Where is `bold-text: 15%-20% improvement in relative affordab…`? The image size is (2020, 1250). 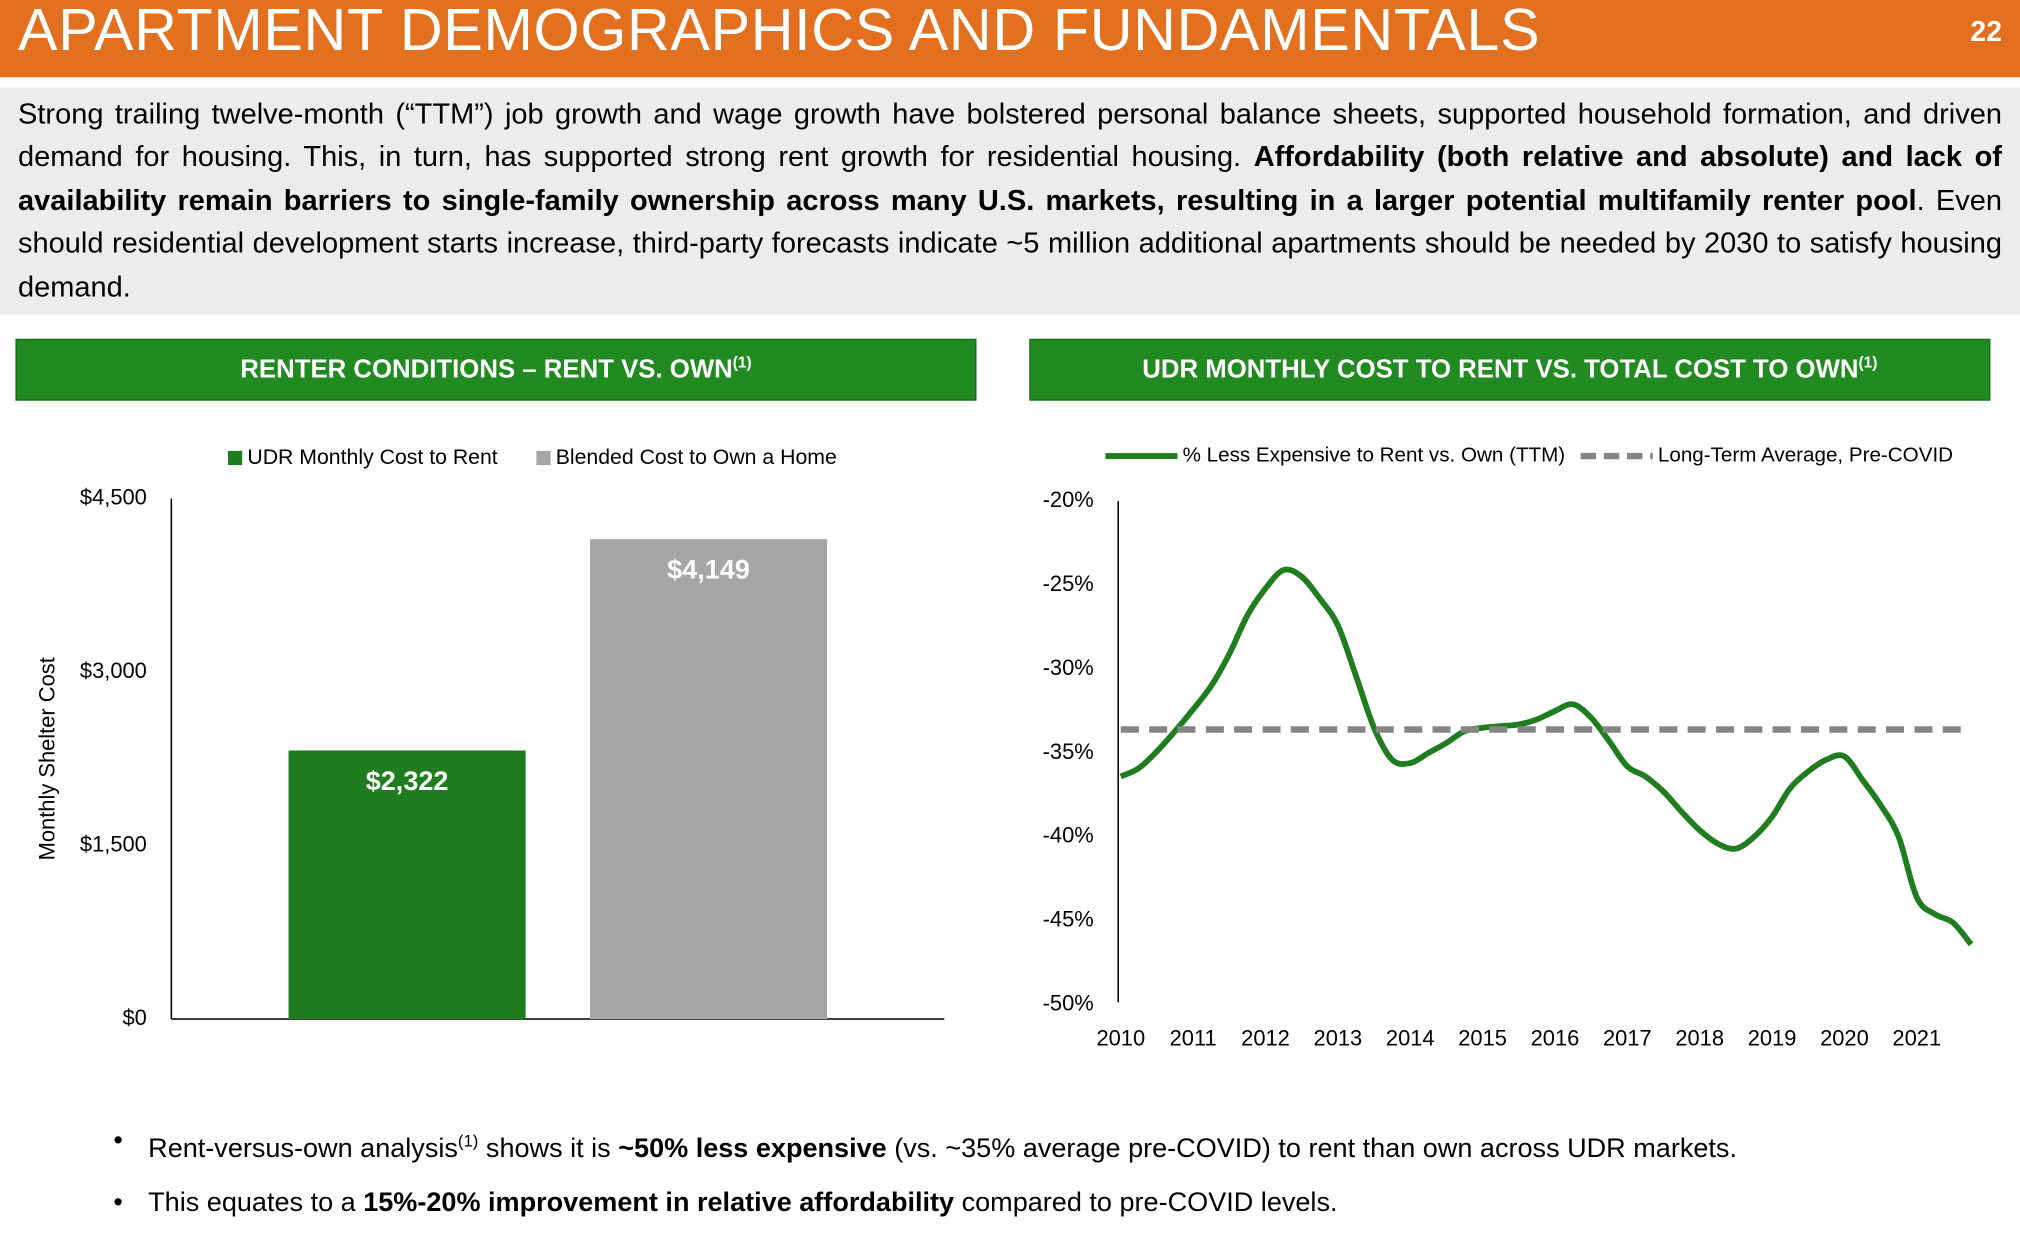 bold-text: 15%-20% improvement in relative affordab… is located at coordinates (659, 1202).